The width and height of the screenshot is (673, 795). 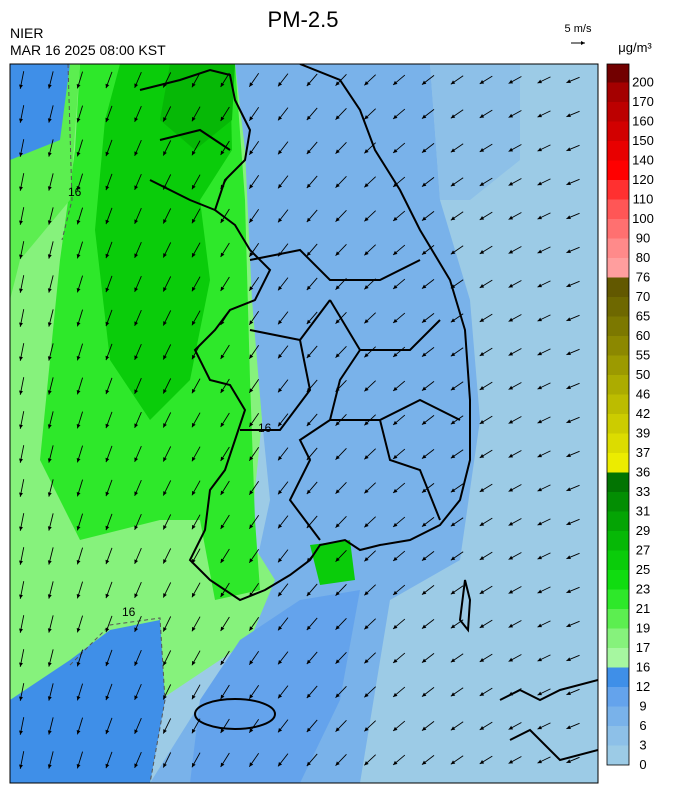 What do you see at coordinates (643, 433) in the screenshot?
I see `colorbar-label: 39` at bounding box center [643, 433].